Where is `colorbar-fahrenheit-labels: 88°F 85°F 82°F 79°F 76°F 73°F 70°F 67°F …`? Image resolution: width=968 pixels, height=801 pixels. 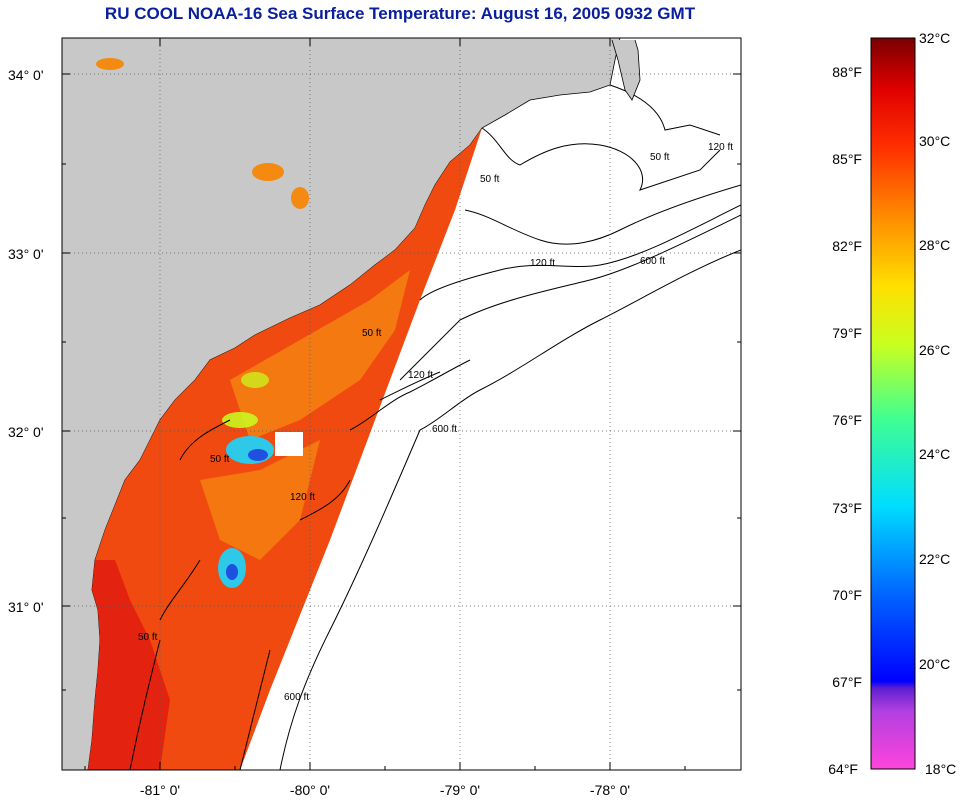 colorbar-fahrenheit-labels: 88°F 85°F 82°F 79°F 76°F 73°F 70°F 67°F … is located at coordinates (845, 420).